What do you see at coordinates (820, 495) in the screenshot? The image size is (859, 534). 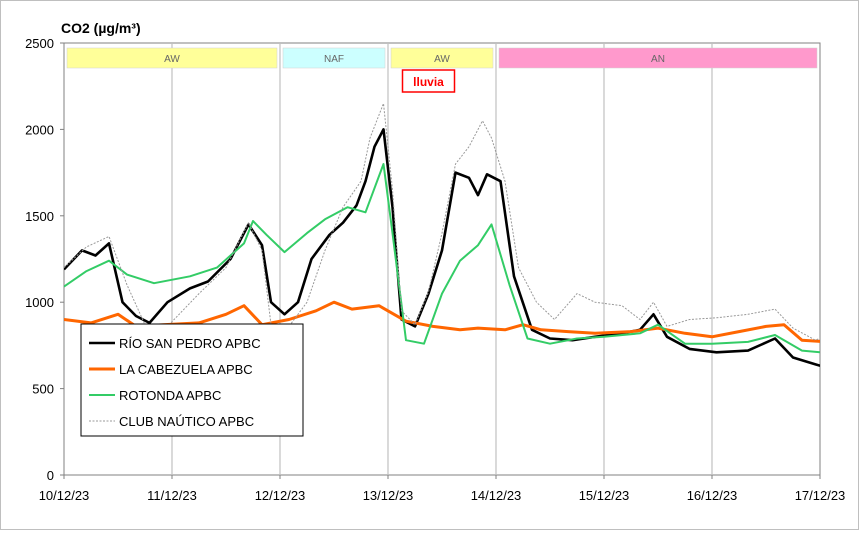 I see `x-tick-label: 17/12/23` at bounding box center [820, 495].